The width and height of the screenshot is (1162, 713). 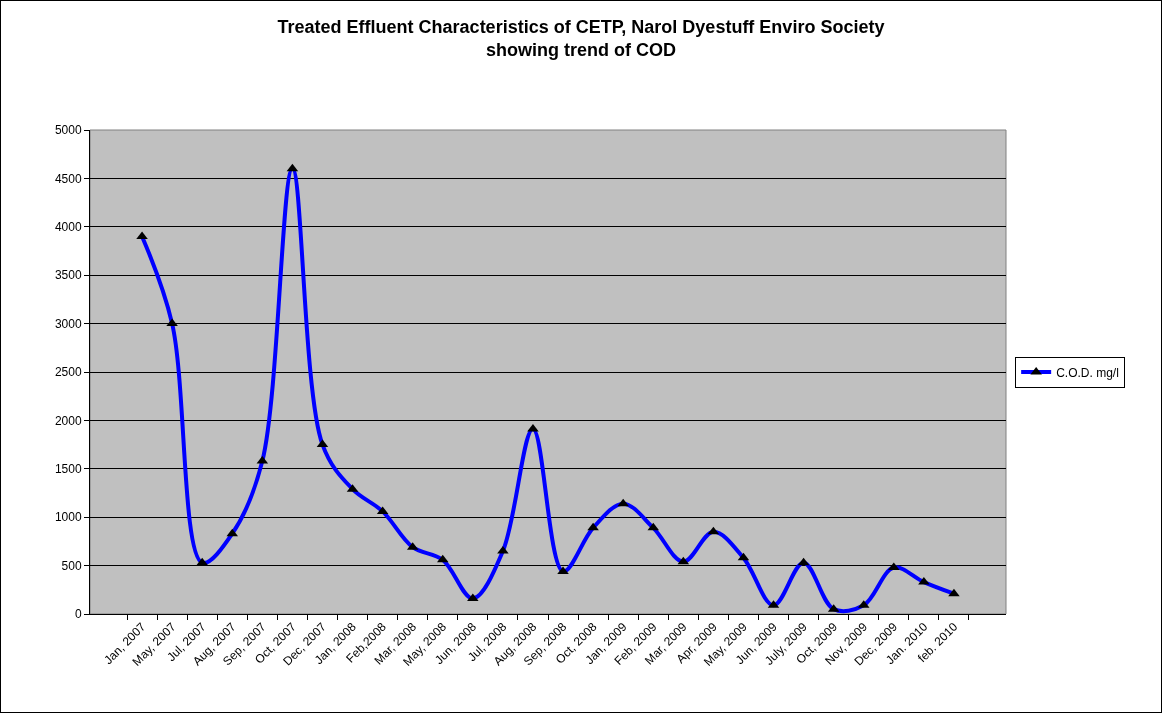 I want to click on y-tick-label: 0, so click(x=78, y=614).